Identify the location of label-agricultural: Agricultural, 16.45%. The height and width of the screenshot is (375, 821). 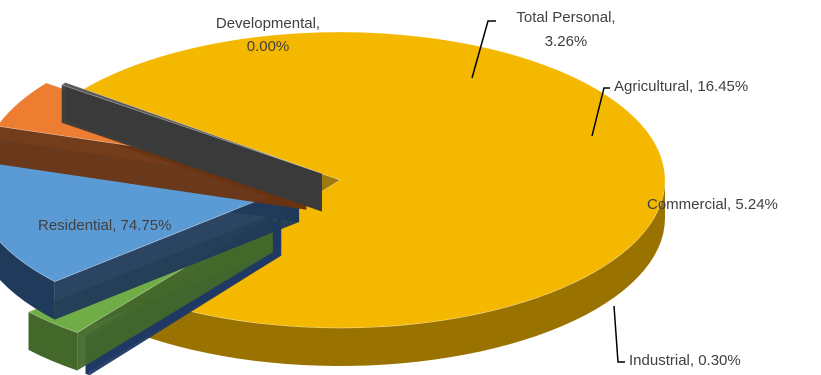
(681, 86).